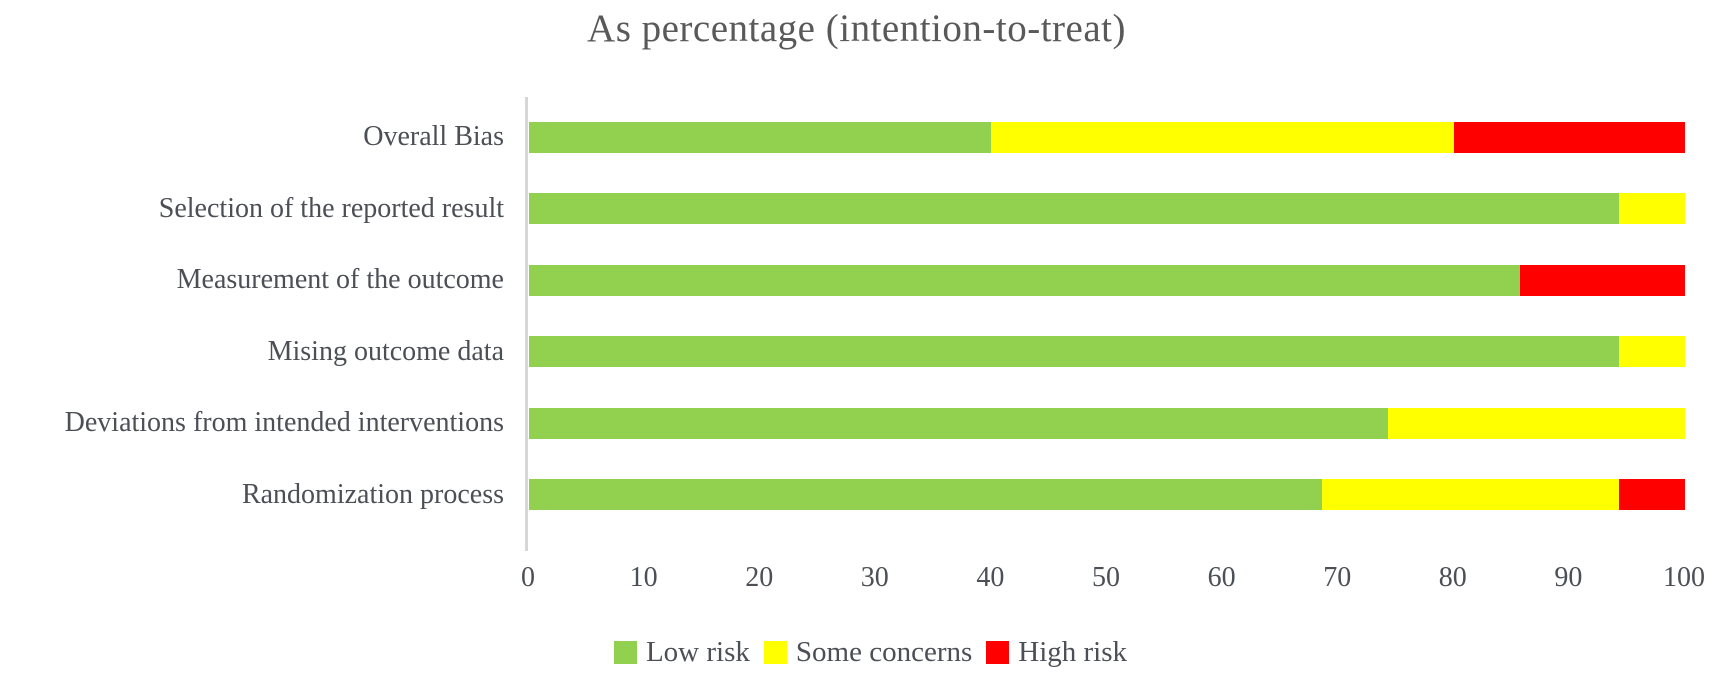 The image size is (1713, 688). I want to click on category-label: Randomization process, so click(372, 494).